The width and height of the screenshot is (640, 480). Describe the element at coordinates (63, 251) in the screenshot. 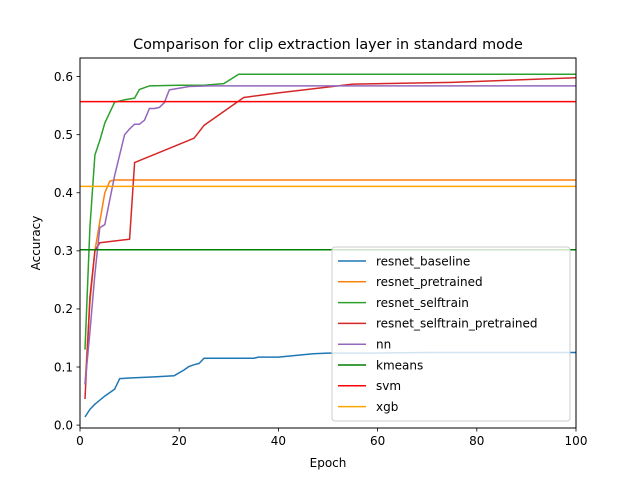

I see `y-tick-label: 0.3` at that location.